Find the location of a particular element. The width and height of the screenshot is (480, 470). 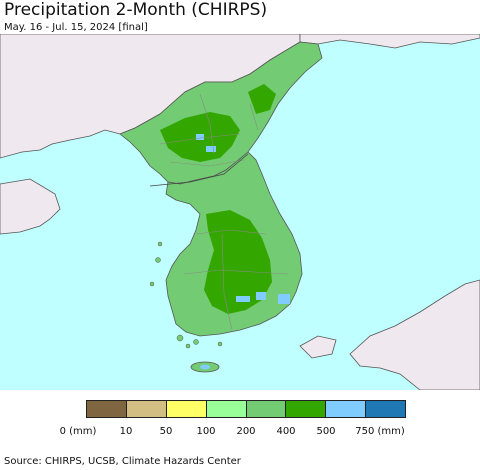

map-title: Precipitation 2-Month (CHIRPS) is located at coordinates (136, 10).